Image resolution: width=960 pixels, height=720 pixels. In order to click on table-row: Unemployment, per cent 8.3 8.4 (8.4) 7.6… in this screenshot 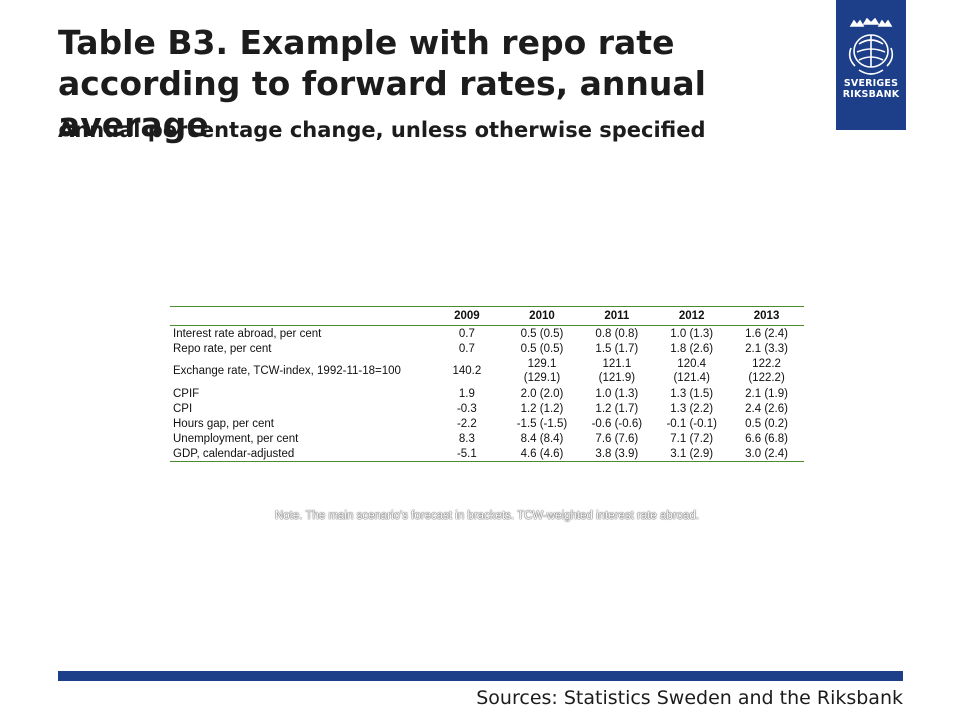, I will do `click(487, 438)`.